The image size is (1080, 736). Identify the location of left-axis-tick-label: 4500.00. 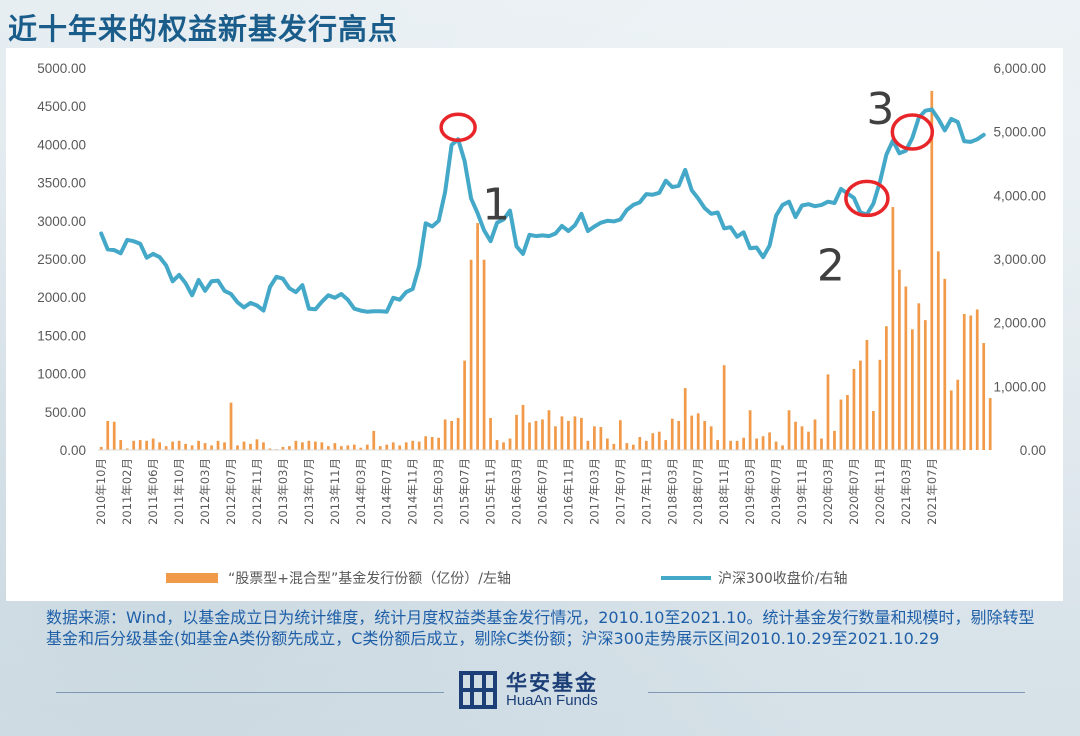
(61, 106).